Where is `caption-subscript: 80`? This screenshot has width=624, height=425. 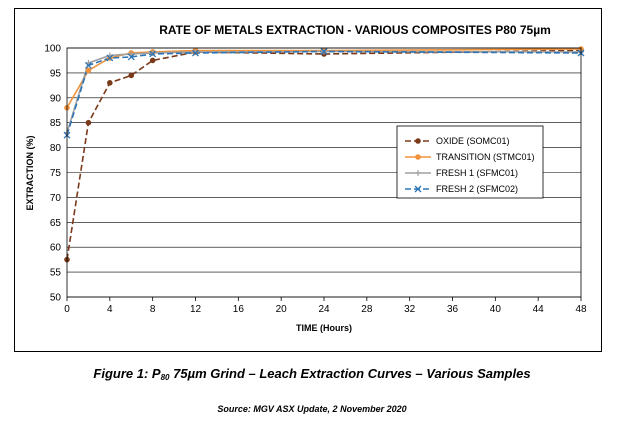
caption-subscript: 80 is located at coordinates (165, 377).